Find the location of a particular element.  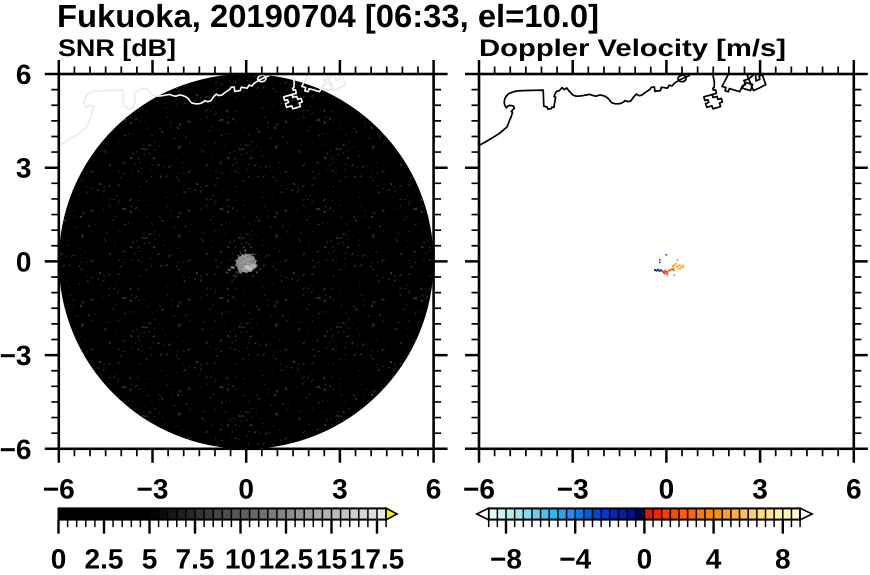

svg-text: −4 is located at coordinates (575, 557).